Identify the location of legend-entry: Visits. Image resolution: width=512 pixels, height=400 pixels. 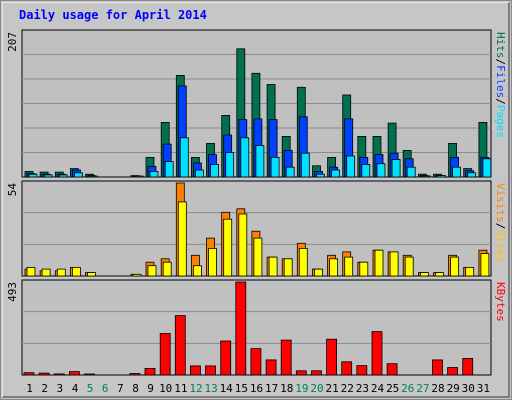
(500, 203).